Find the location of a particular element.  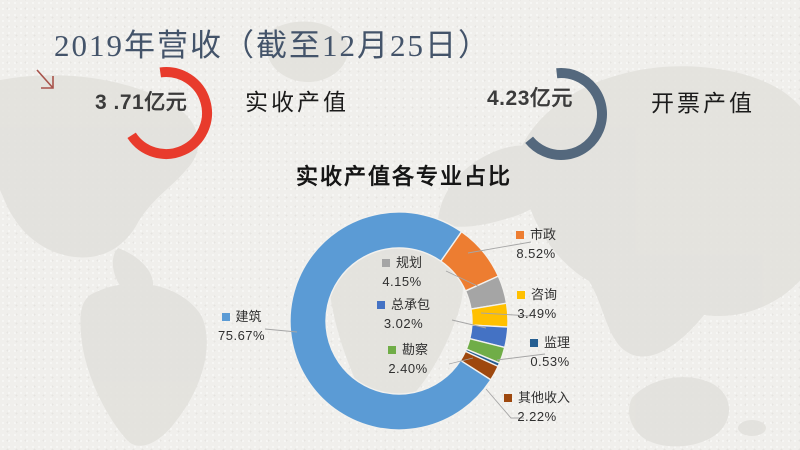

map-africa is located at coordinates (395, 317).